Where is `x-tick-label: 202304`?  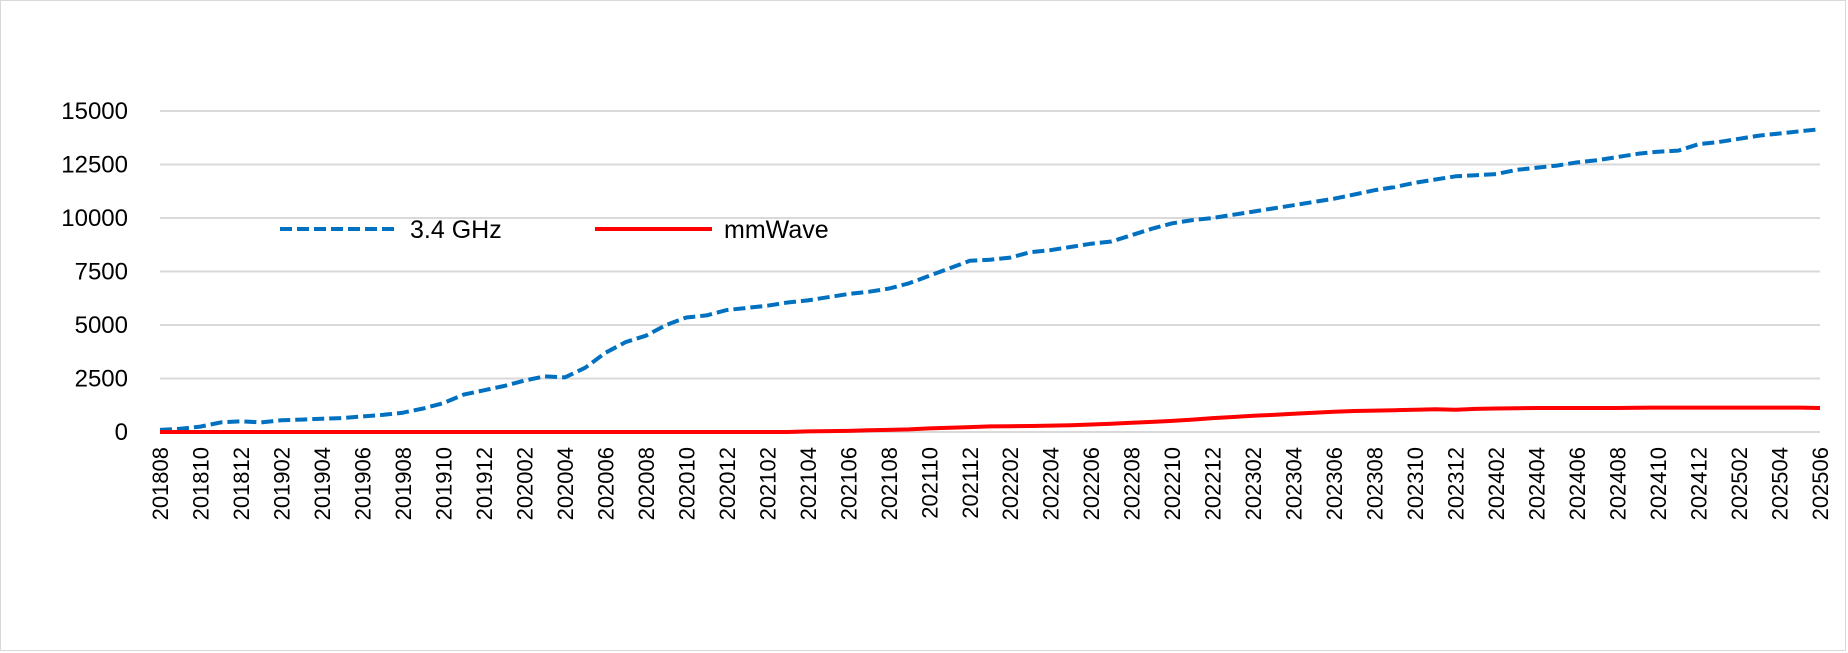 x-tick-label: 202304 is located at coordinates (1294, 483).